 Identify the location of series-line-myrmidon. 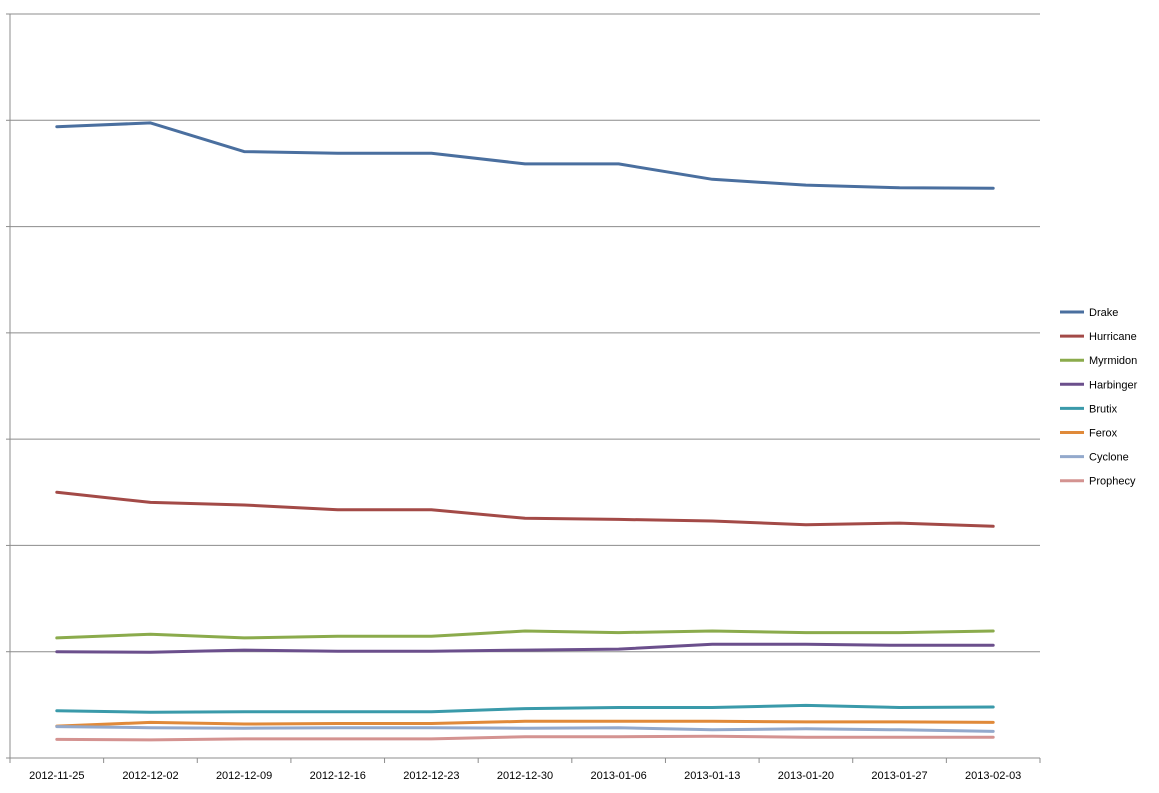
(525, 634).